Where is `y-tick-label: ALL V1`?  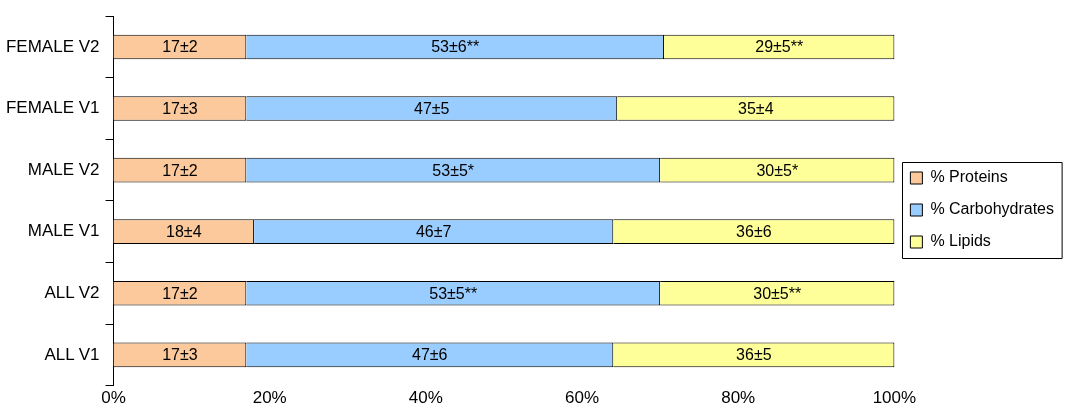 y-tick-label: ALL V1 is located at coordinates (72, 354).